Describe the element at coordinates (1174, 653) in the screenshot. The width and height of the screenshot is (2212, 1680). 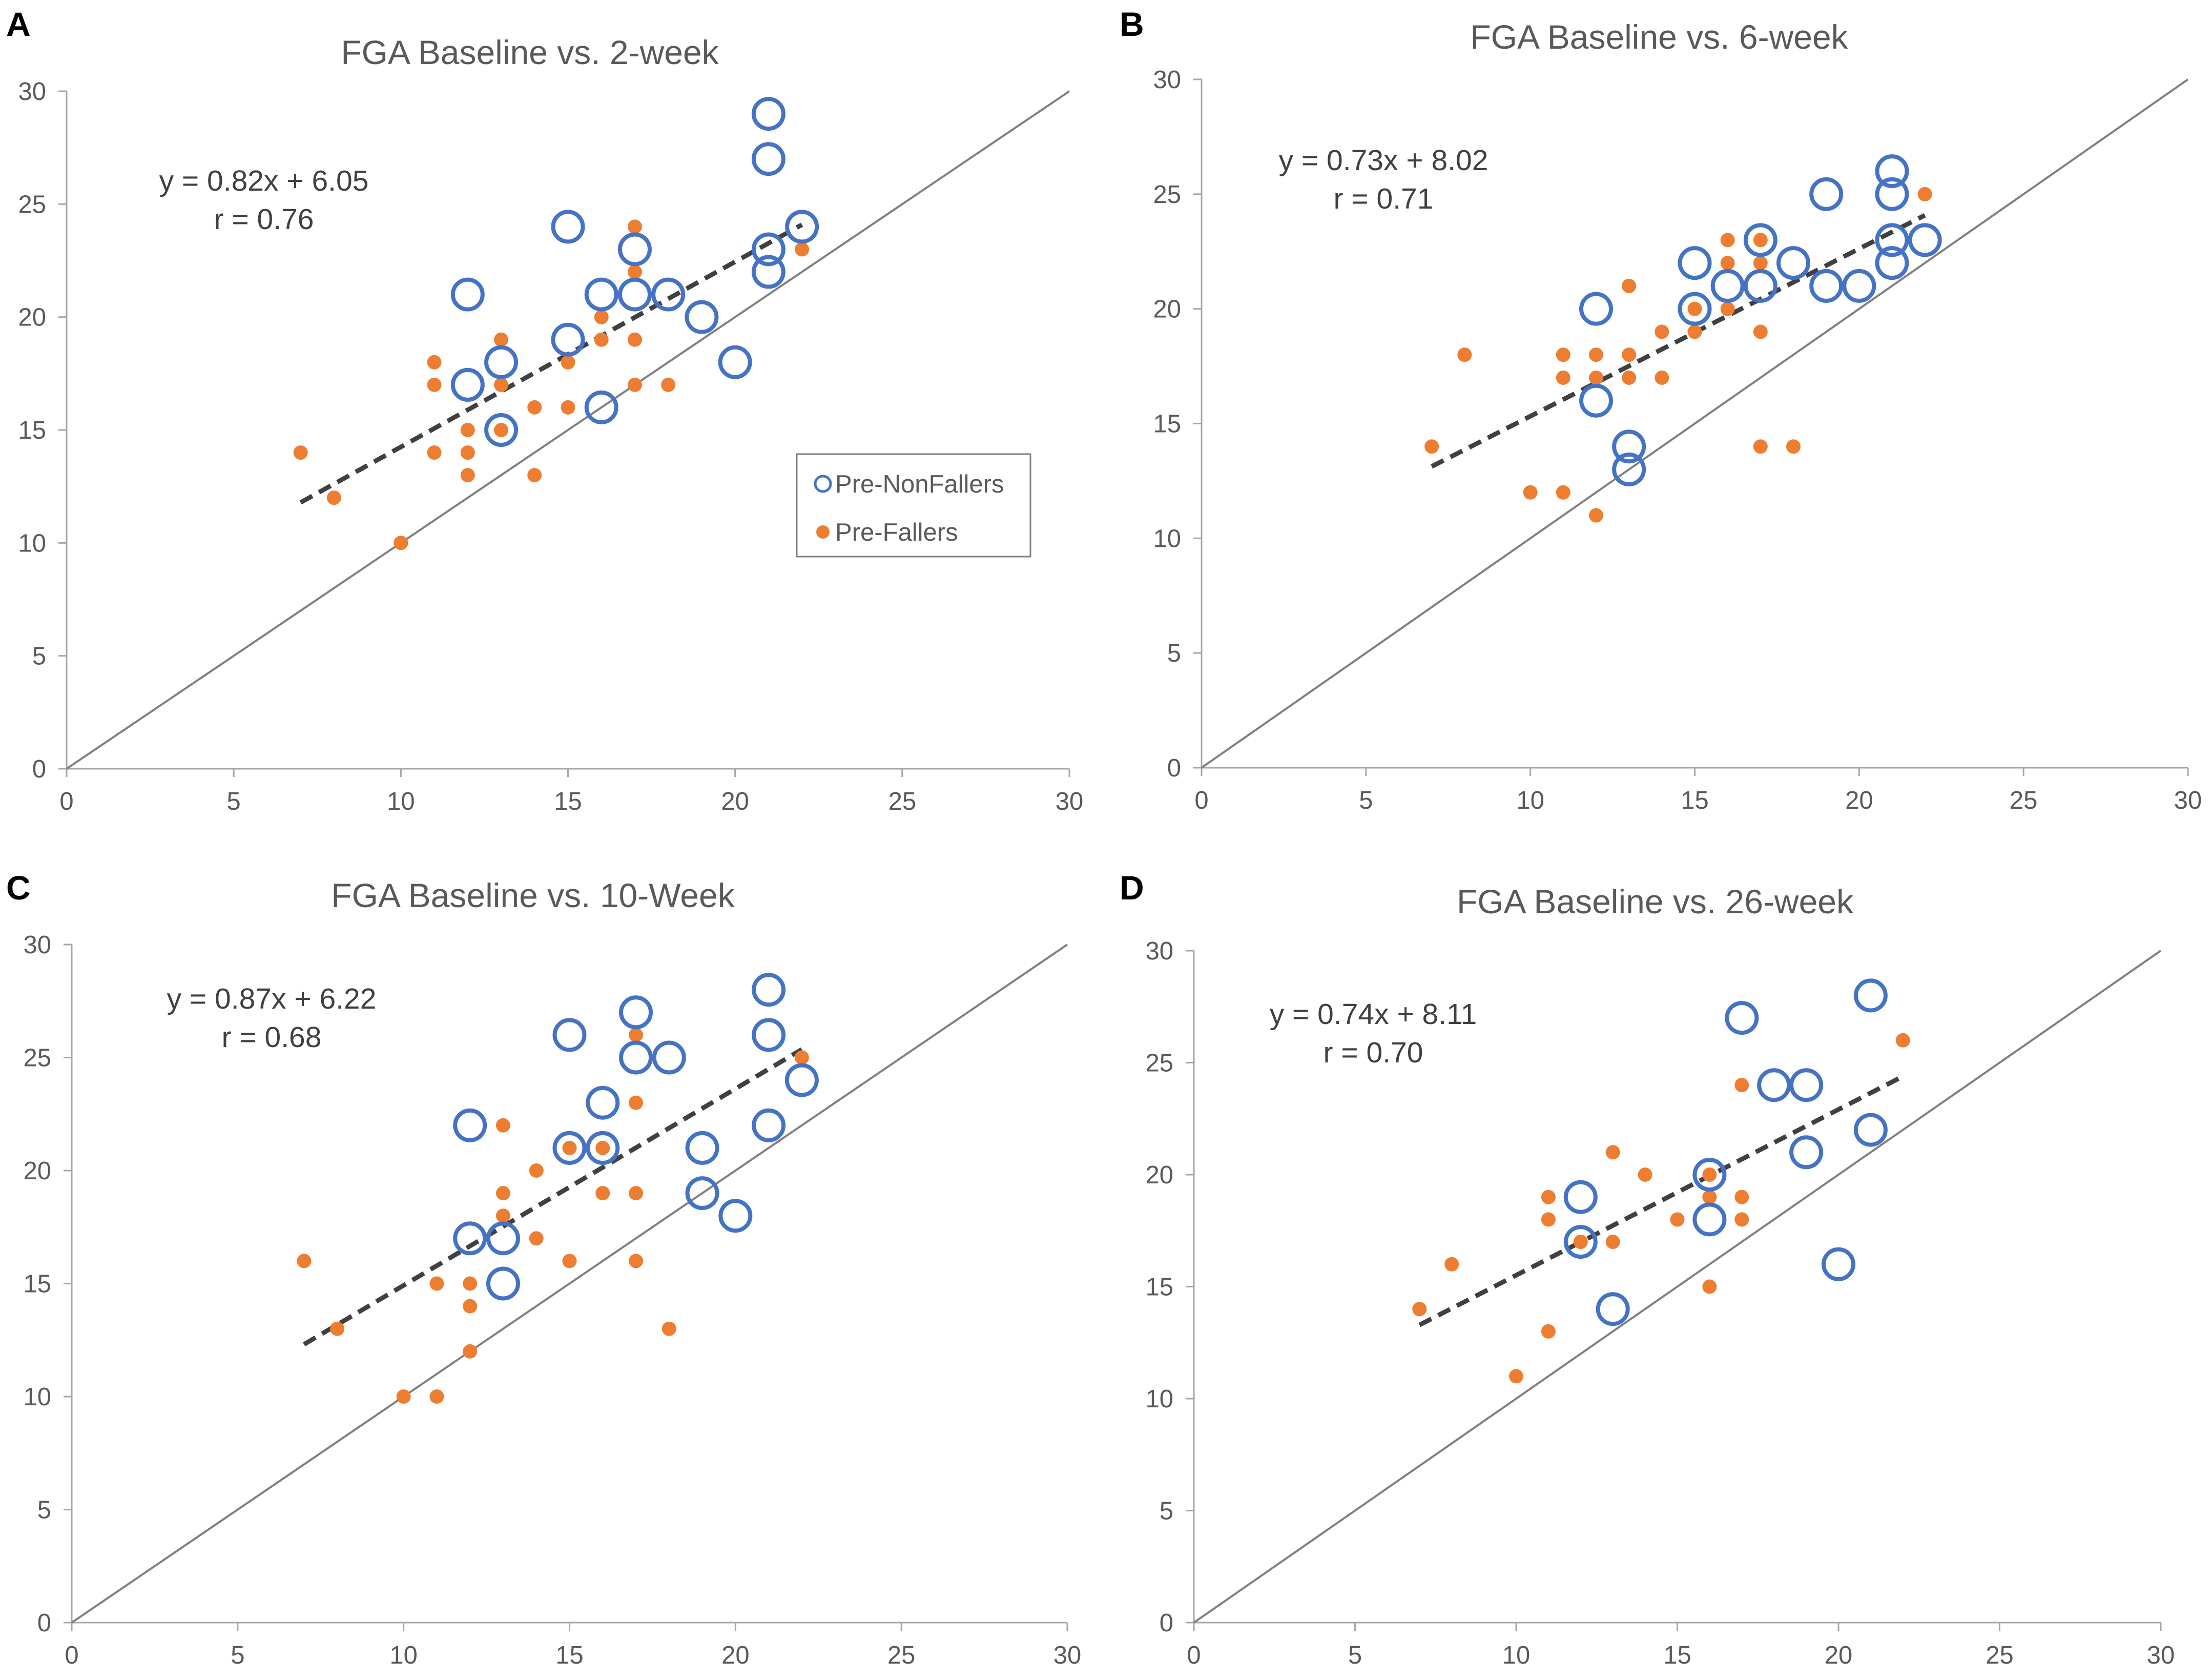
I see `y-tick-label: 5` at that location.